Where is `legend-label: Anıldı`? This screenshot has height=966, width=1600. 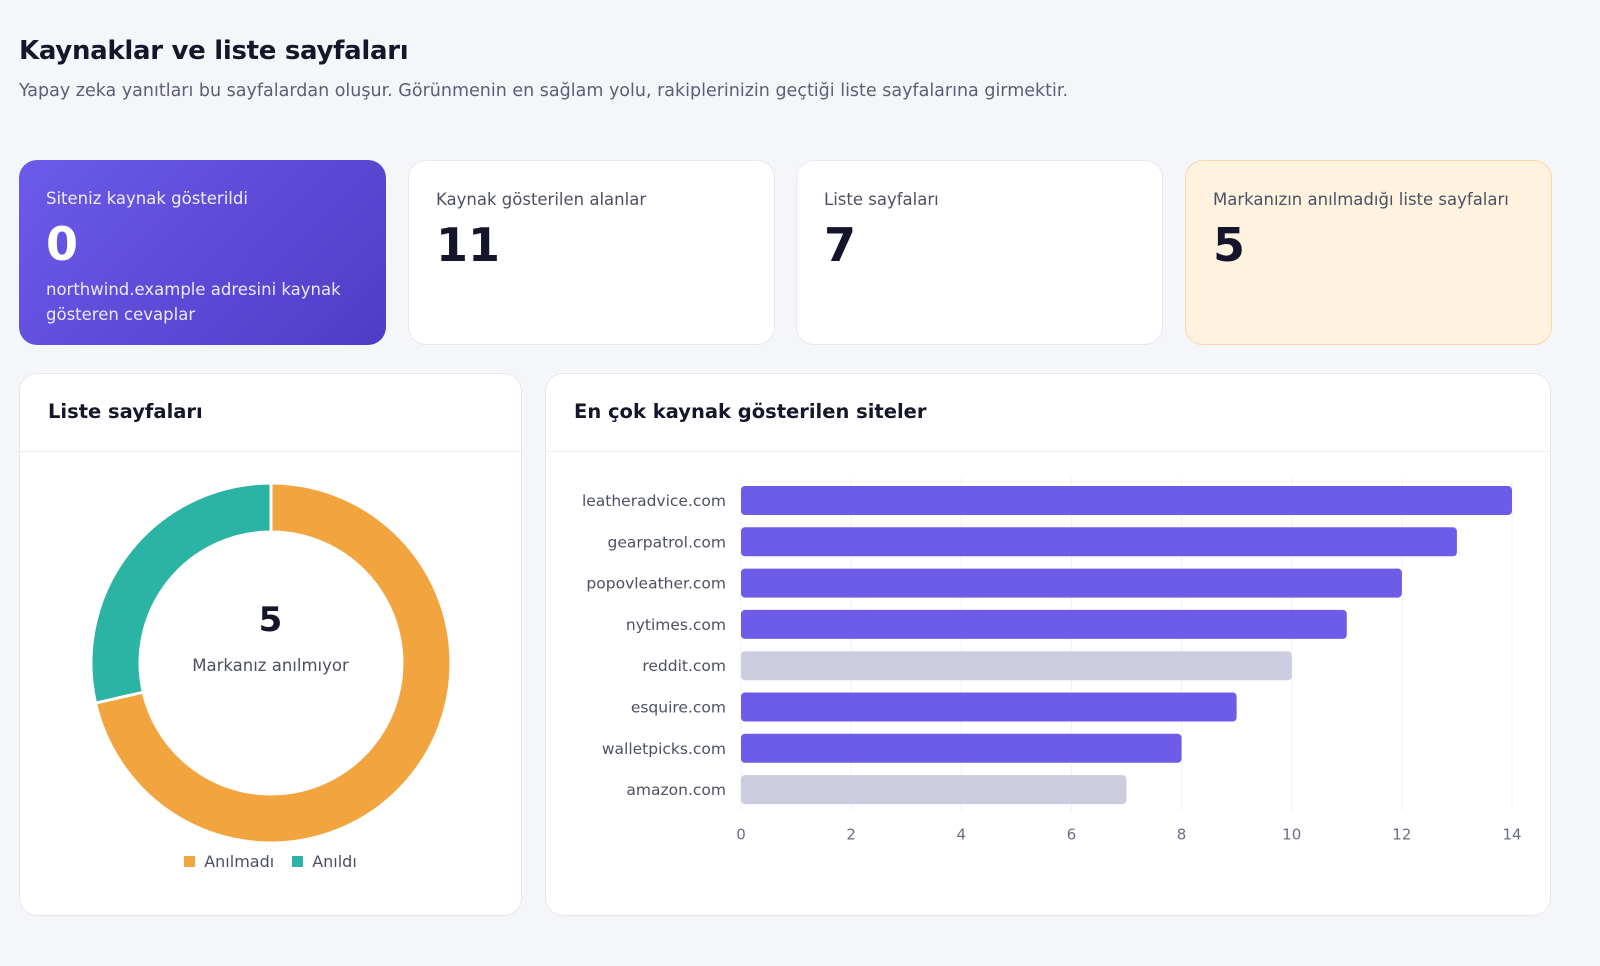 legend-label: Anıldı is located at coordinates (334, 861).